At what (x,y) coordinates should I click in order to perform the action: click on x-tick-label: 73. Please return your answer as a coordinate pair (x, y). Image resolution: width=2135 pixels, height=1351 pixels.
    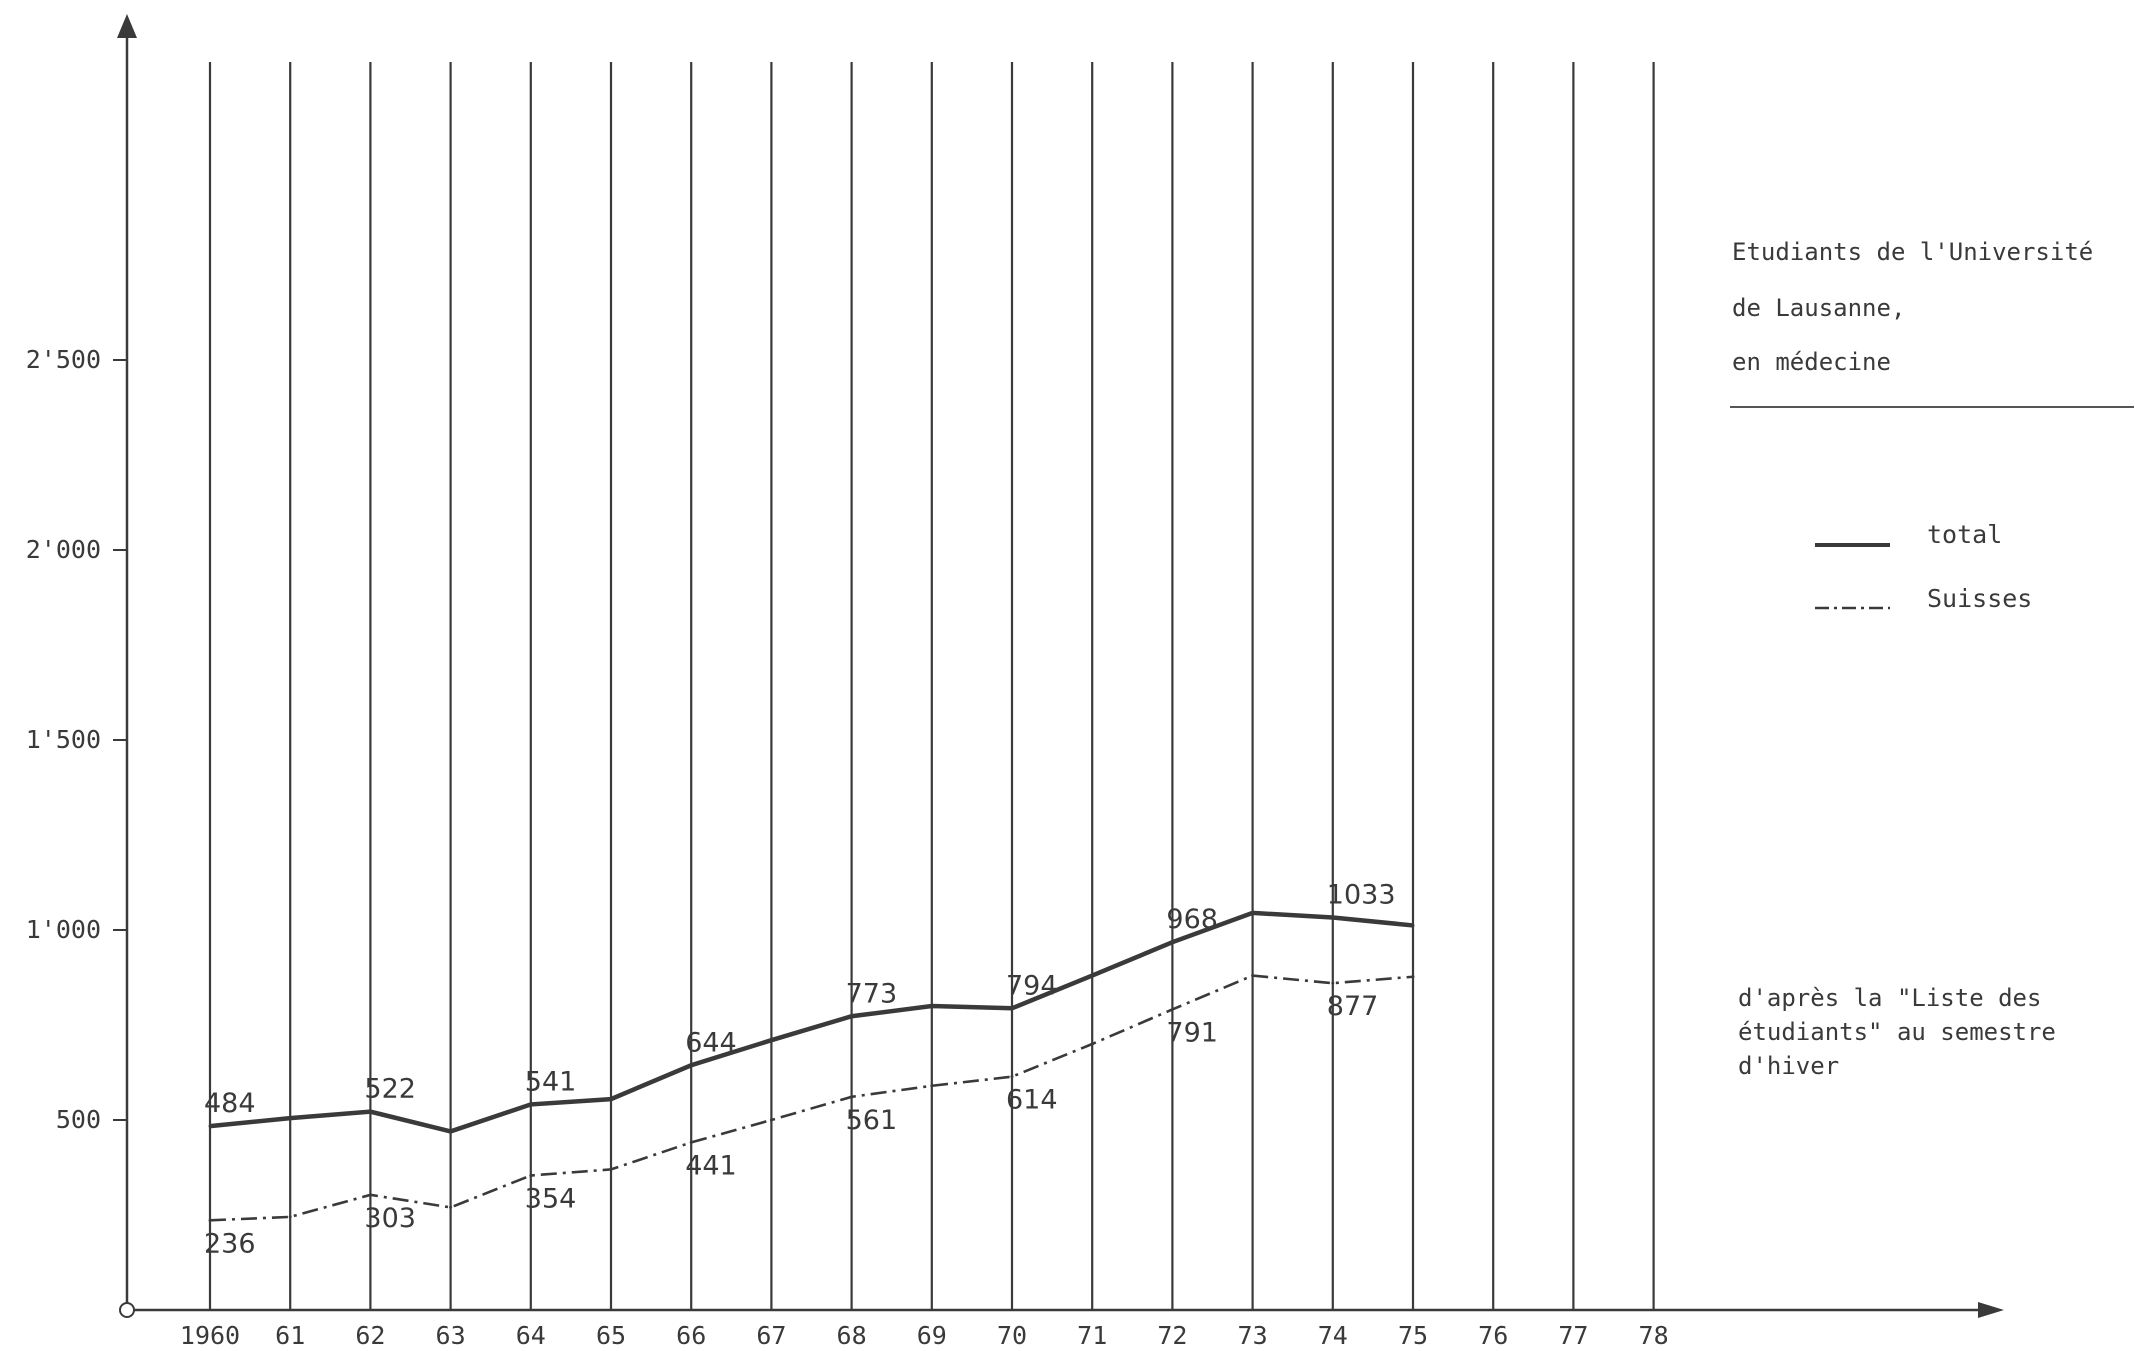
    Looking at the image, I should click on (1253, 1335).